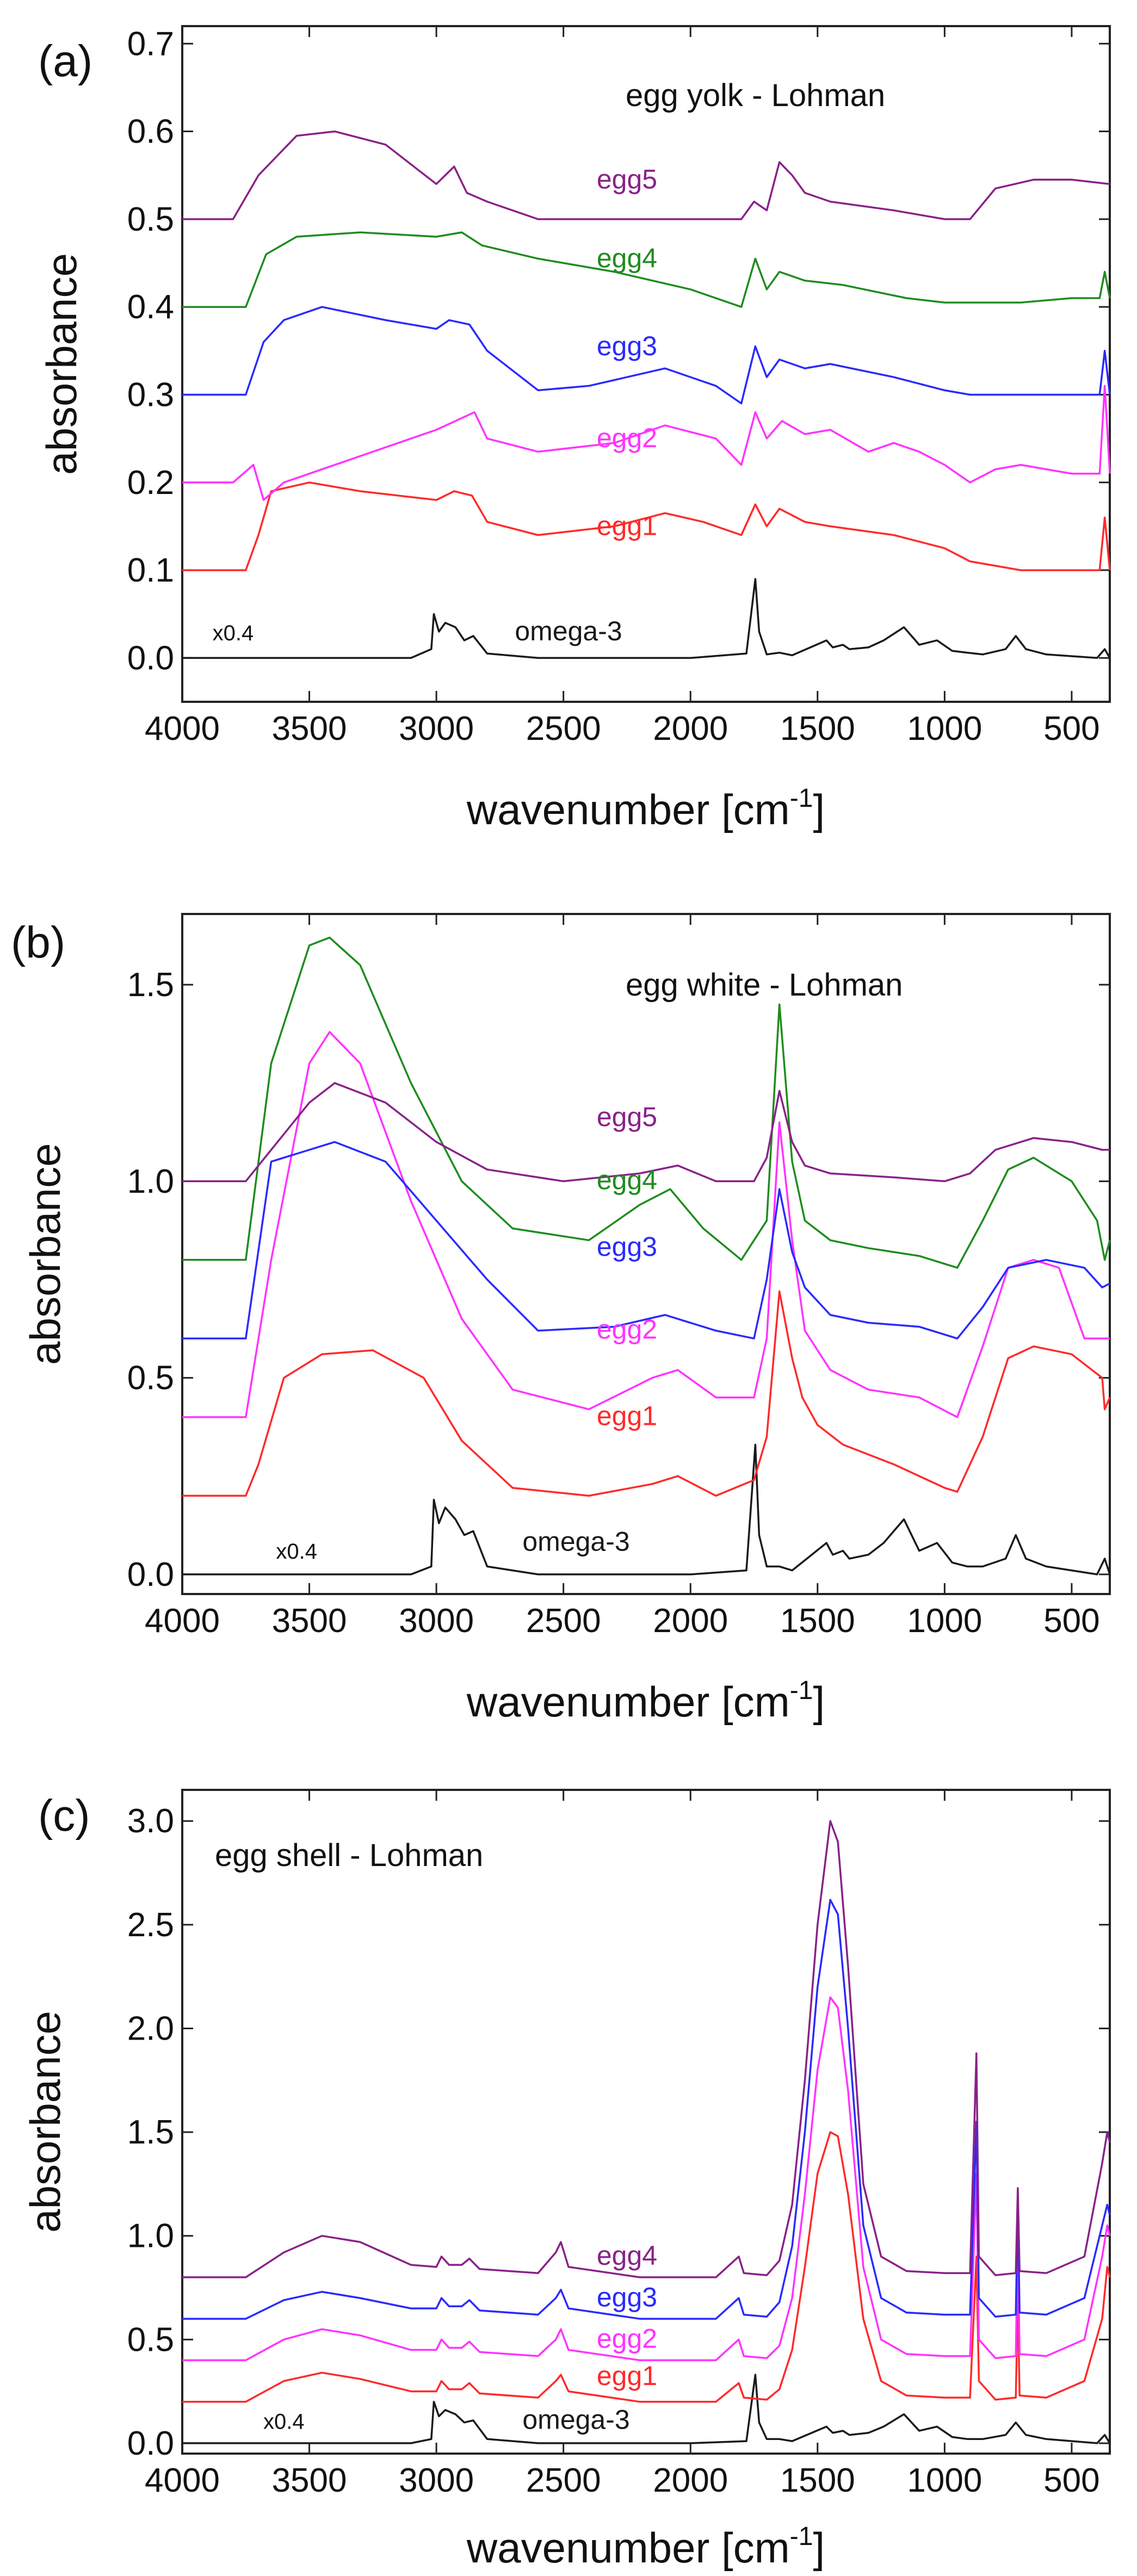 The image size is (1137, 2576). I want to click on panel-c-xtick-label: 1500, so click(817, 2481).